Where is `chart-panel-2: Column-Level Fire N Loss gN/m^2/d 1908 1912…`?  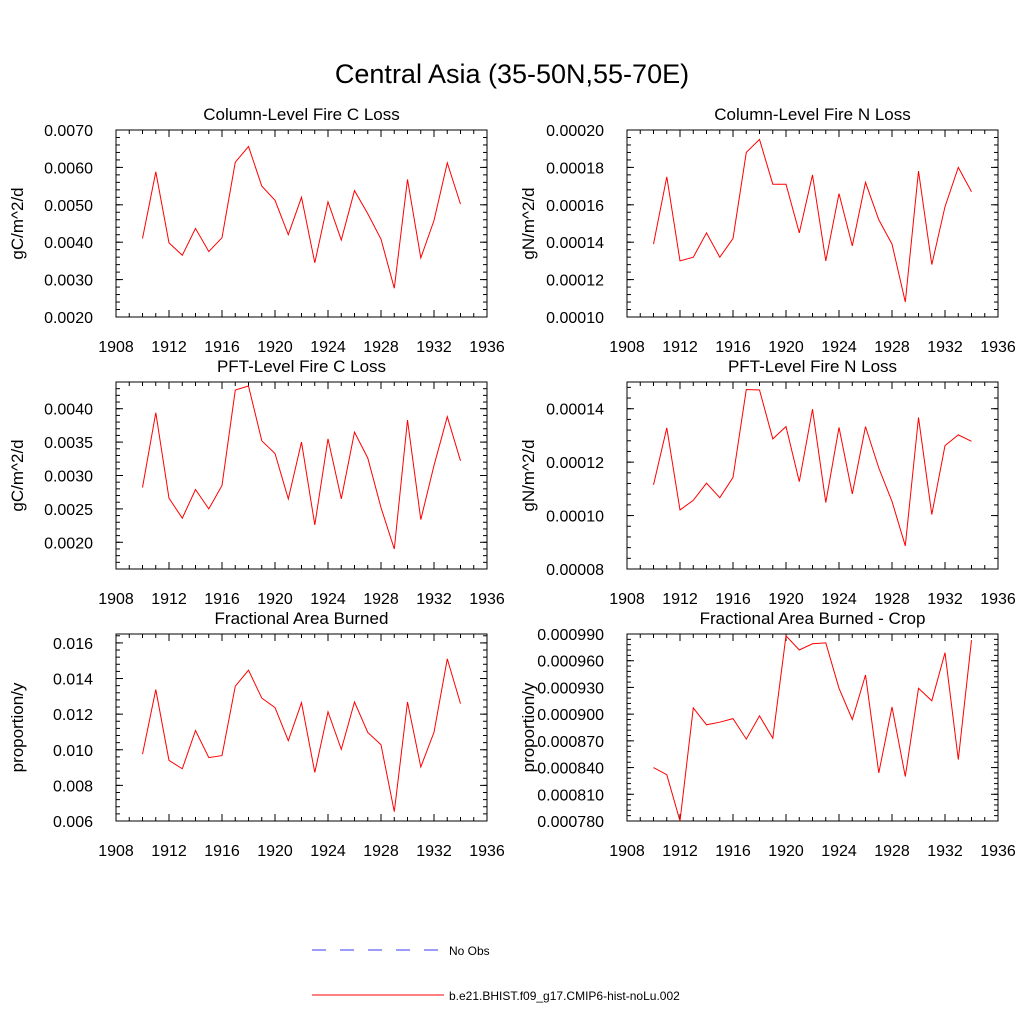 chart-panel-2: Column-Level Fire N Loss gN/m^2/d 1908 1912… is located at coordinates (767, 230).